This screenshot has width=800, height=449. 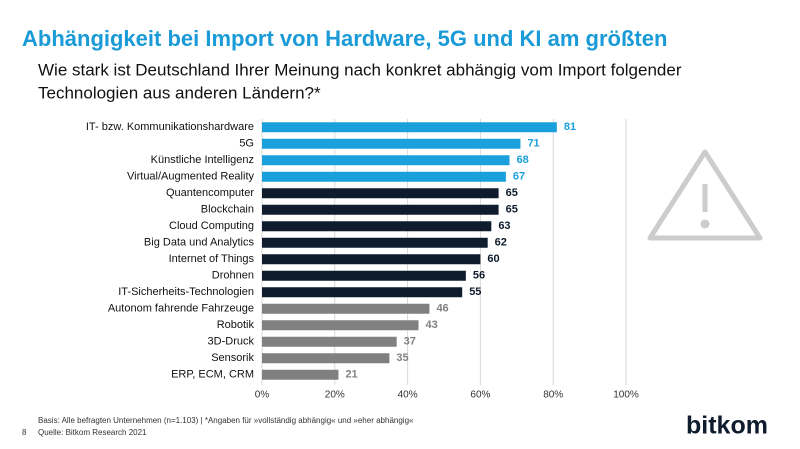 What do you see at coordinates (480, 395) in the screenshot?
I see `x-tick-label: 60%` at bounding box center [480, 395].